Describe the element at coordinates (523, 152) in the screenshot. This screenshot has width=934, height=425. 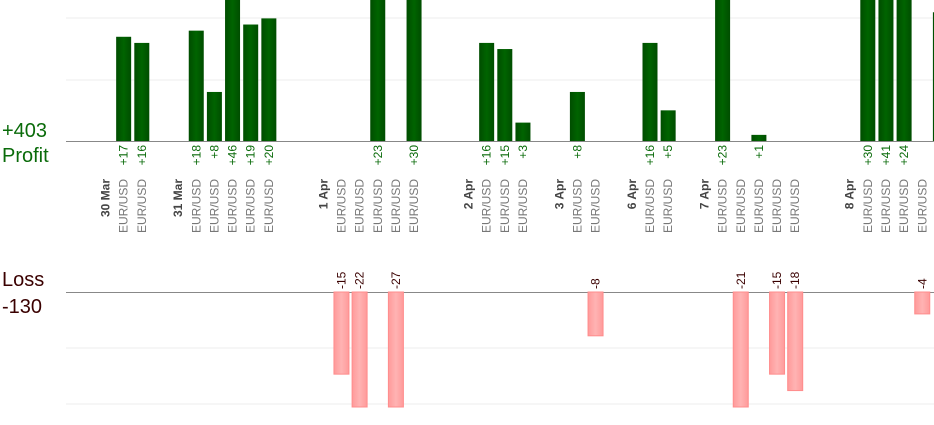
I see `profit-value-label: +3` at that location.